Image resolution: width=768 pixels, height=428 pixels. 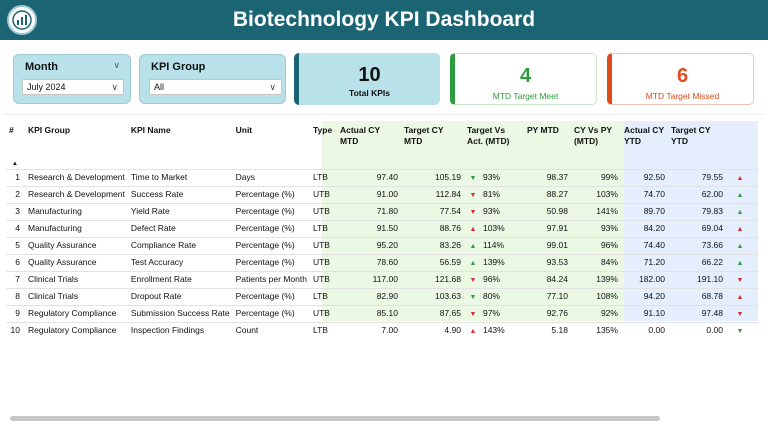 I want to click on cell-cy-vs-py-mtd: 135%, so click(x=595, y=330).